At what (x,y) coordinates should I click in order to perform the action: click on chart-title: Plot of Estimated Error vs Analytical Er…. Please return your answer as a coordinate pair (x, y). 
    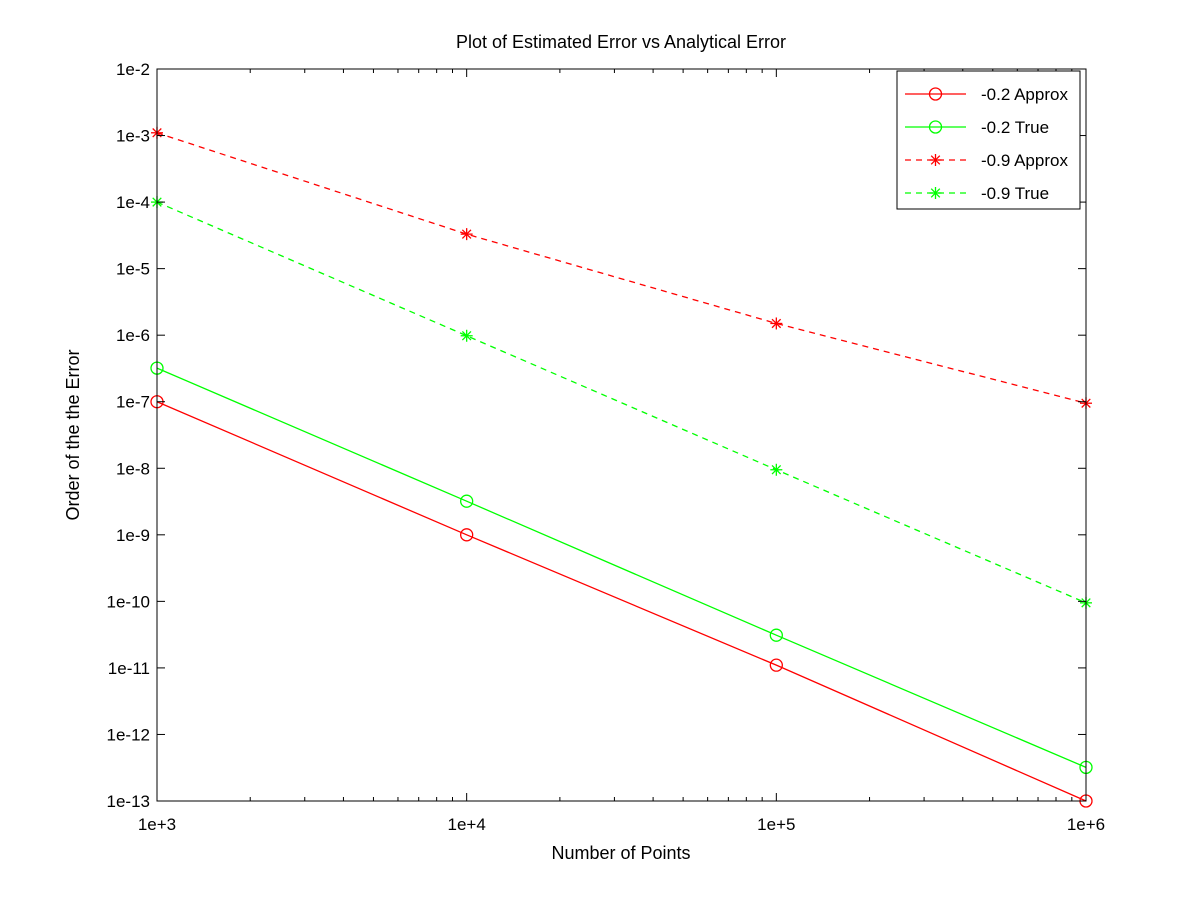
    Looking at the image, I should click on (621, 42).